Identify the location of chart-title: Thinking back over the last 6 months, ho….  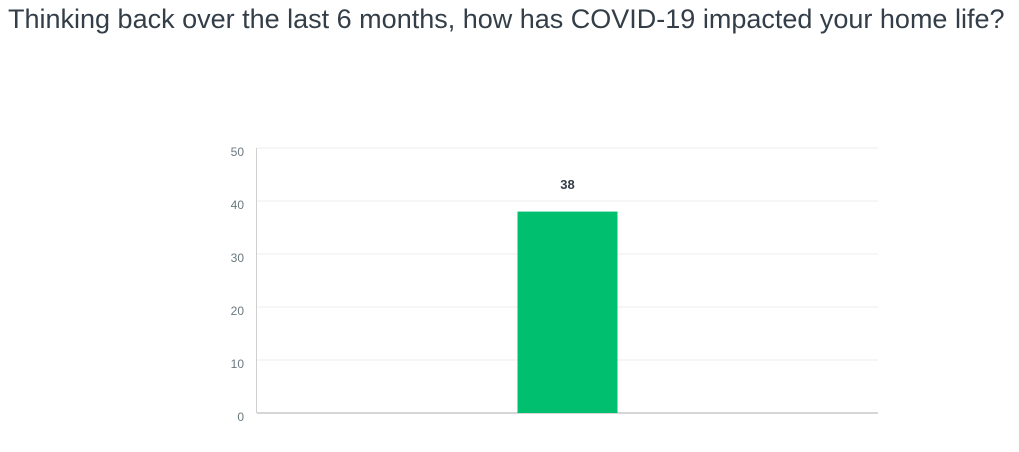
(506, 19).